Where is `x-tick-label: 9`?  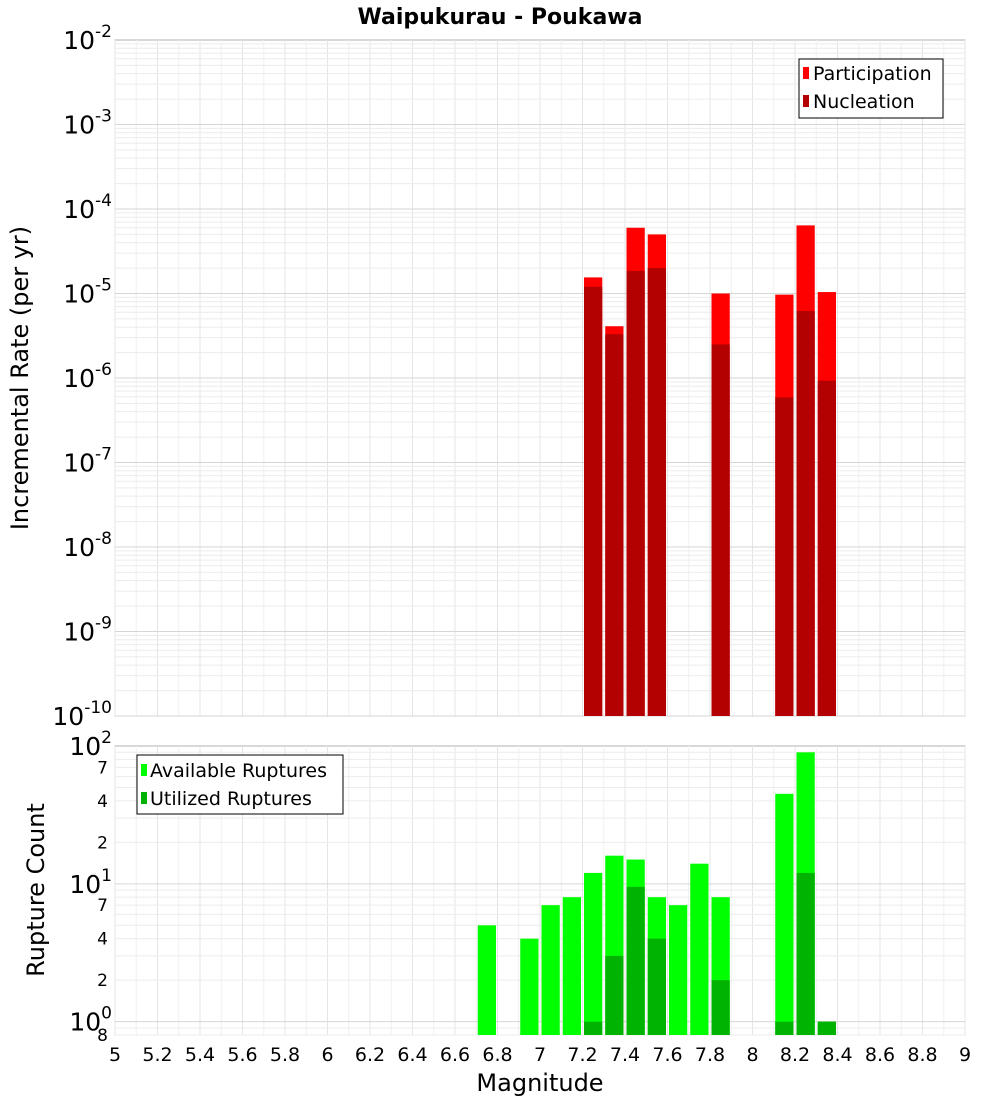 x-tick-label: 9 is located at coordinates (965, 1055).